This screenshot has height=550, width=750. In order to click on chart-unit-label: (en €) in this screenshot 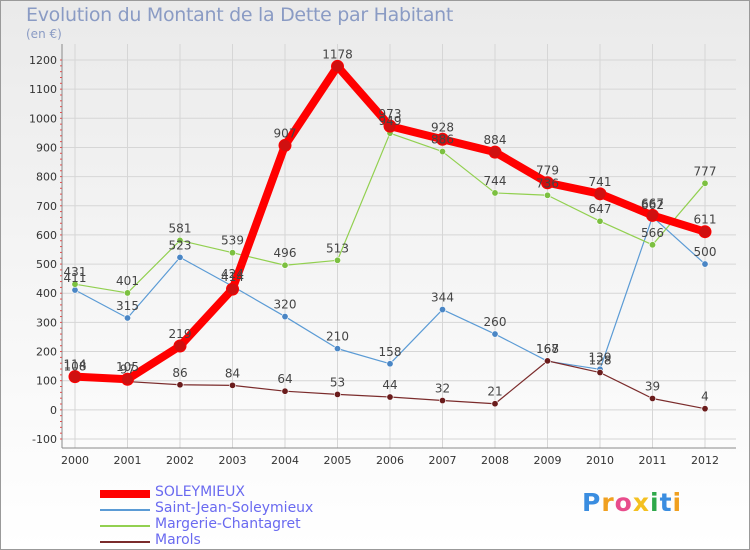, I will do `click(44, 34)`.